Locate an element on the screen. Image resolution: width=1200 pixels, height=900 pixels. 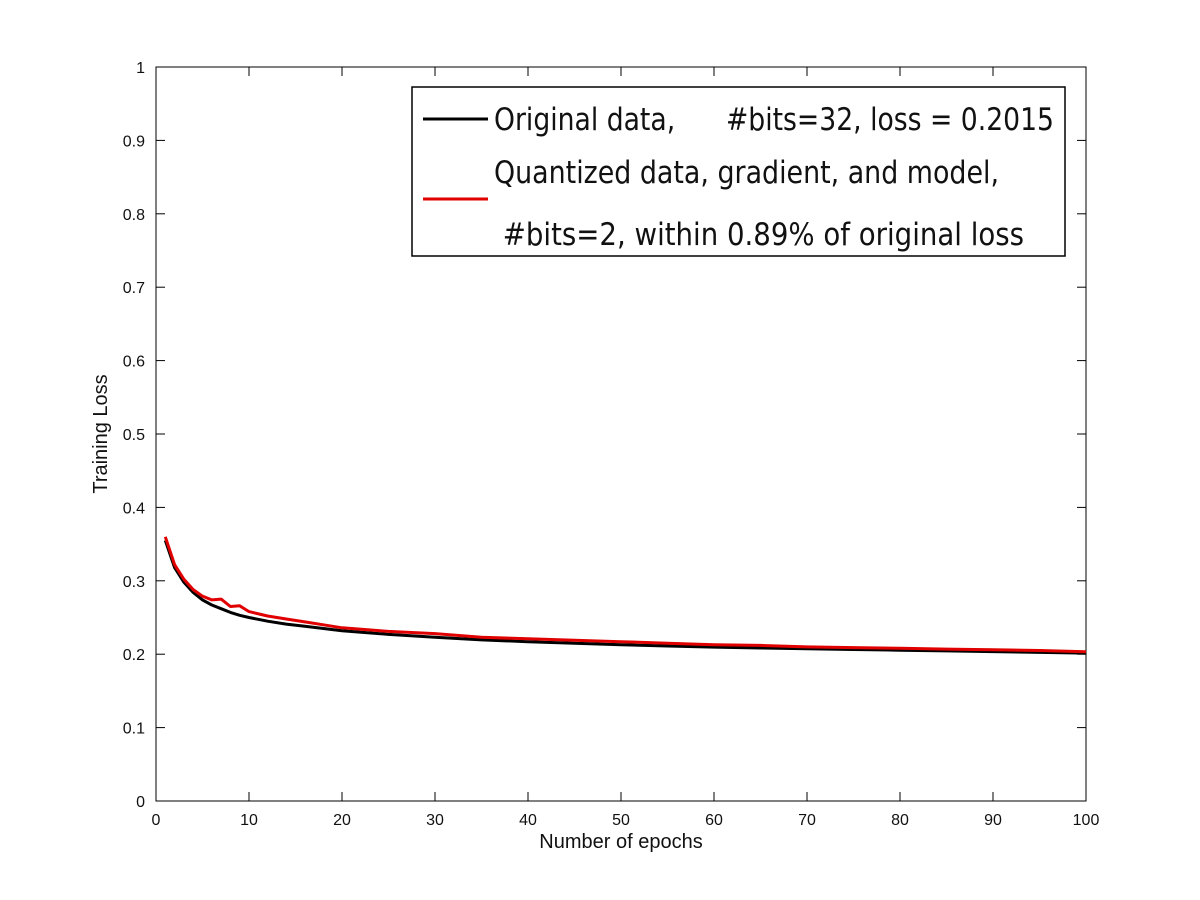
y-tick-label: 0.1 is located at coordinates (134, 729).